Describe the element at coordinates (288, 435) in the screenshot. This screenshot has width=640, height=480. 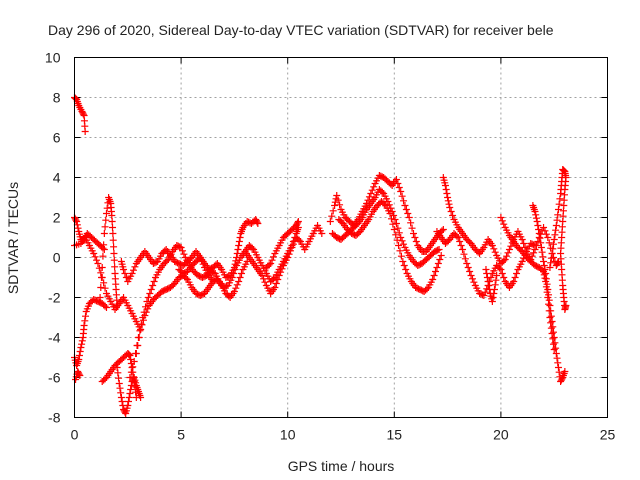
I see `x-tick-label: 10` at that location.